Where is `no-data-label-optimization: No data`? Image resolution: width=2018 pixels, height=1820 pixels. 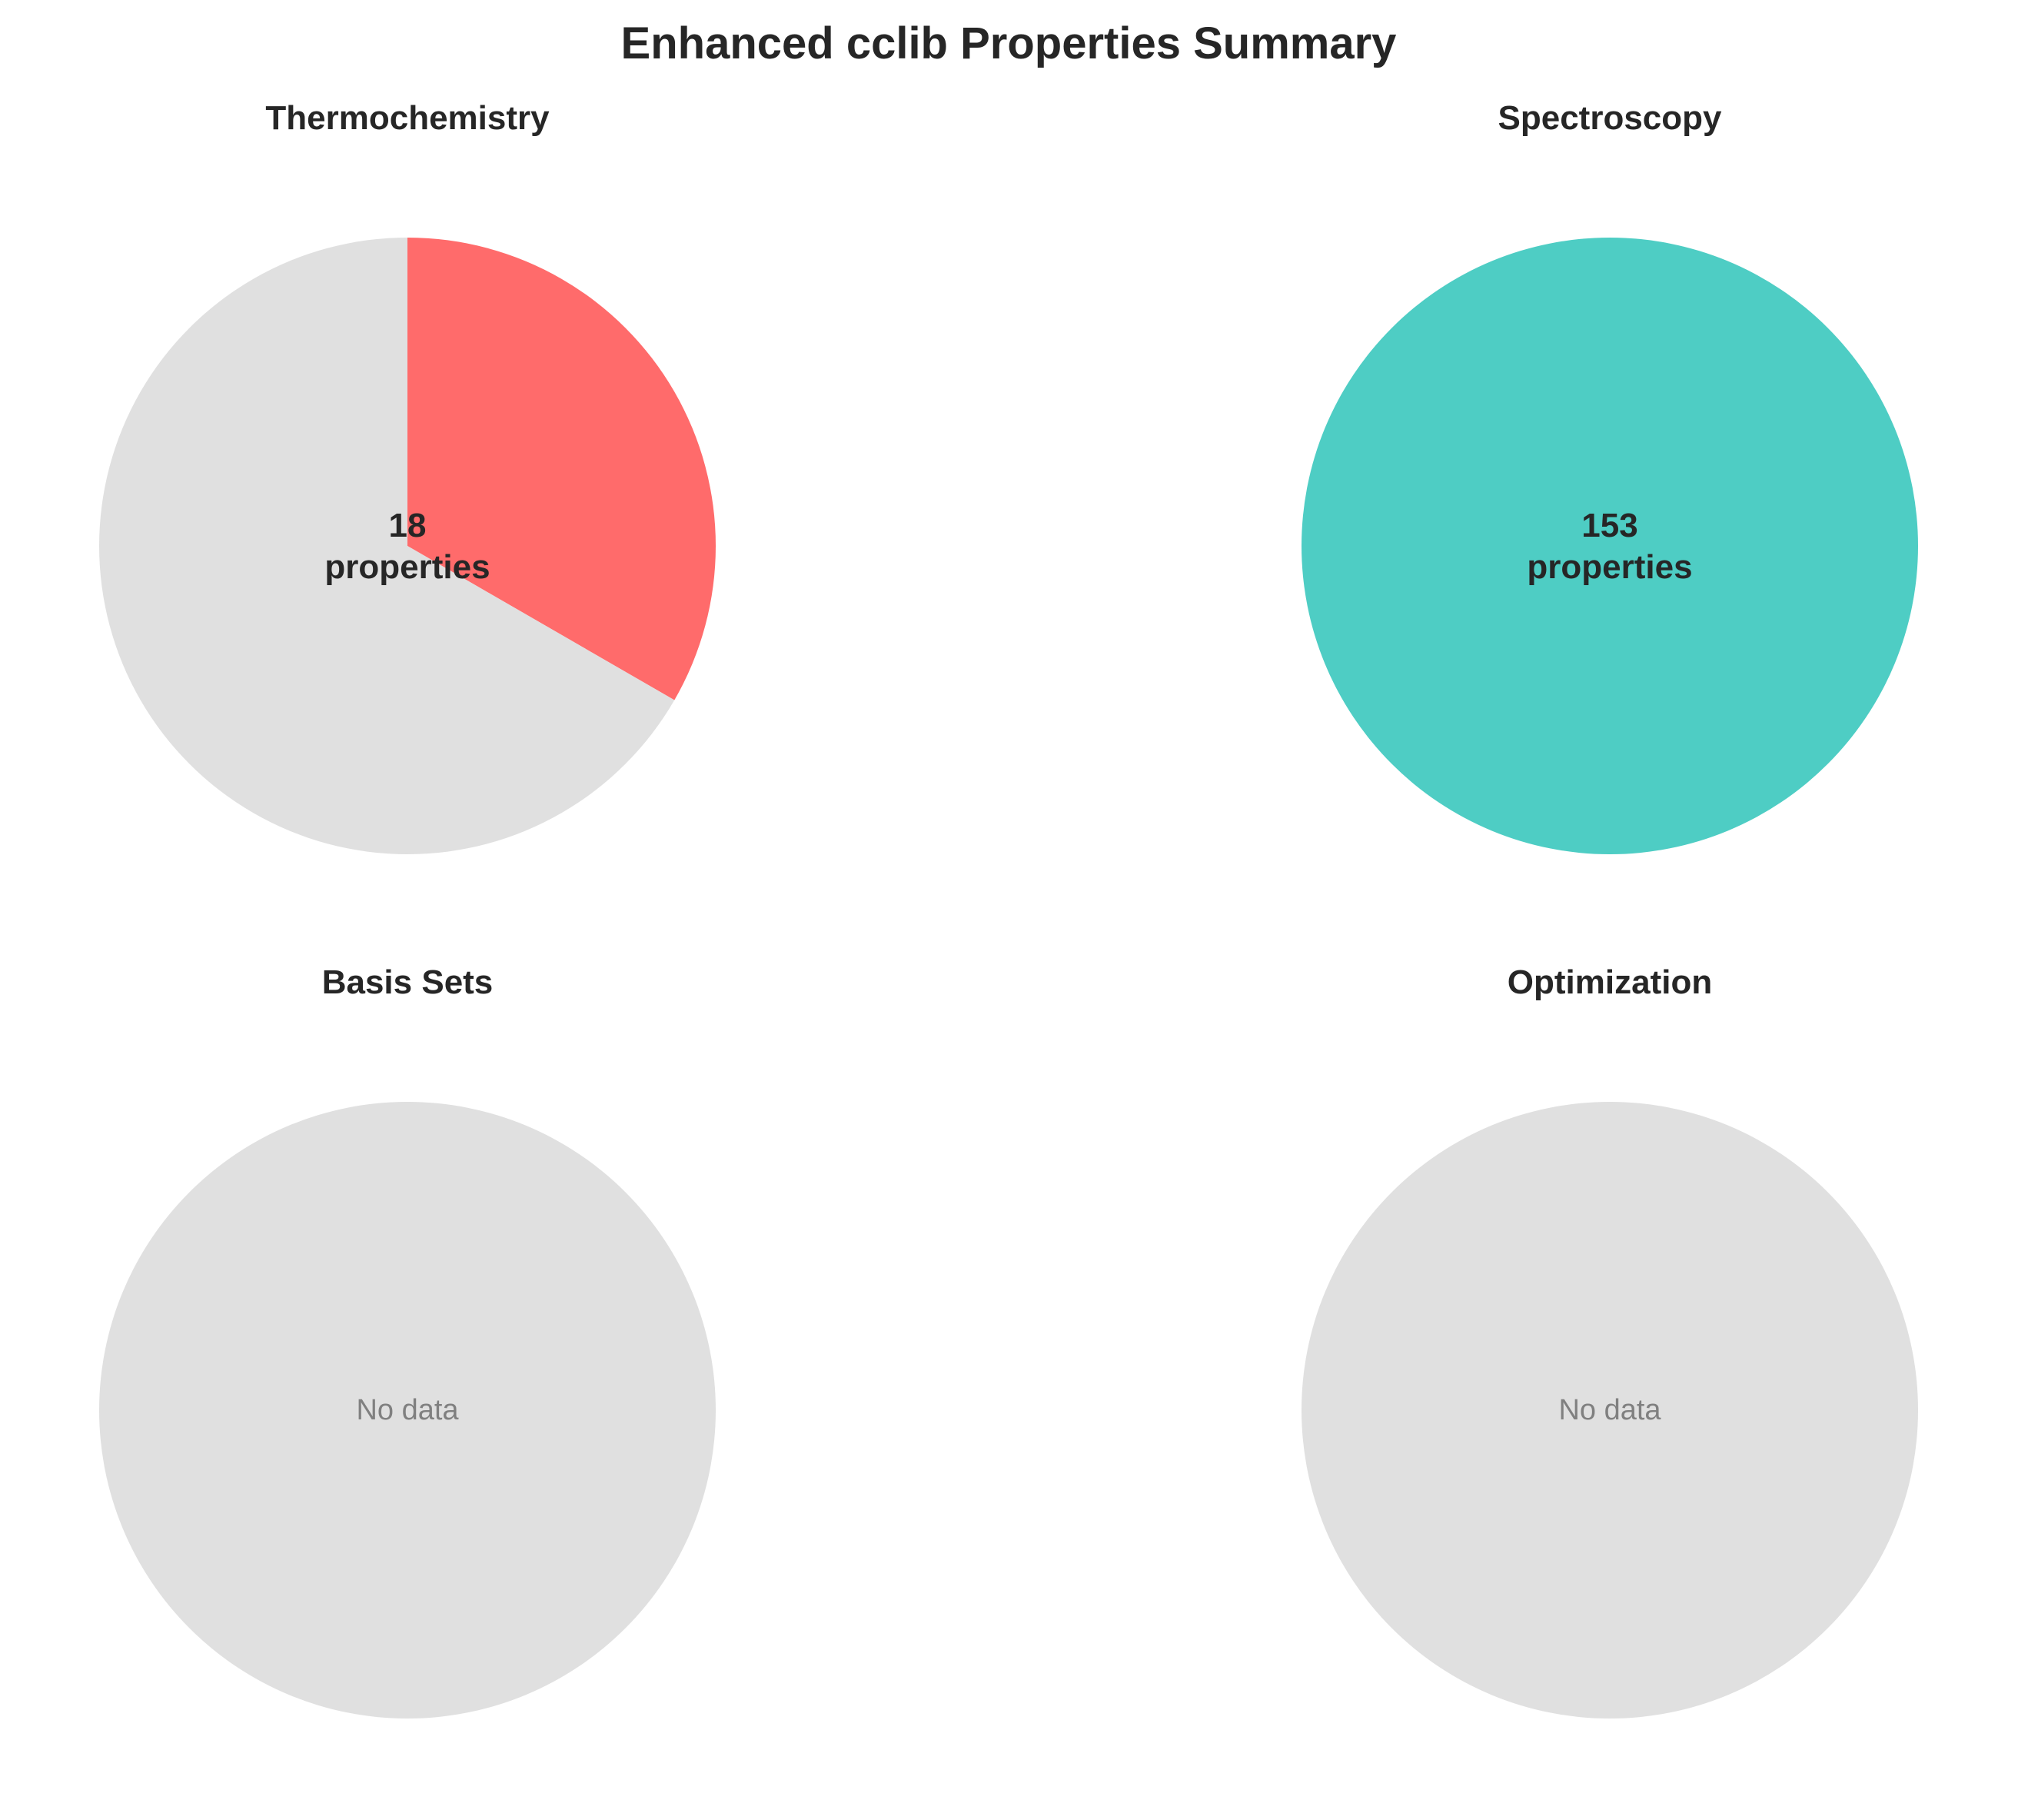 no-data-label-optimization: No data is located at coordinates (1609, 1410).